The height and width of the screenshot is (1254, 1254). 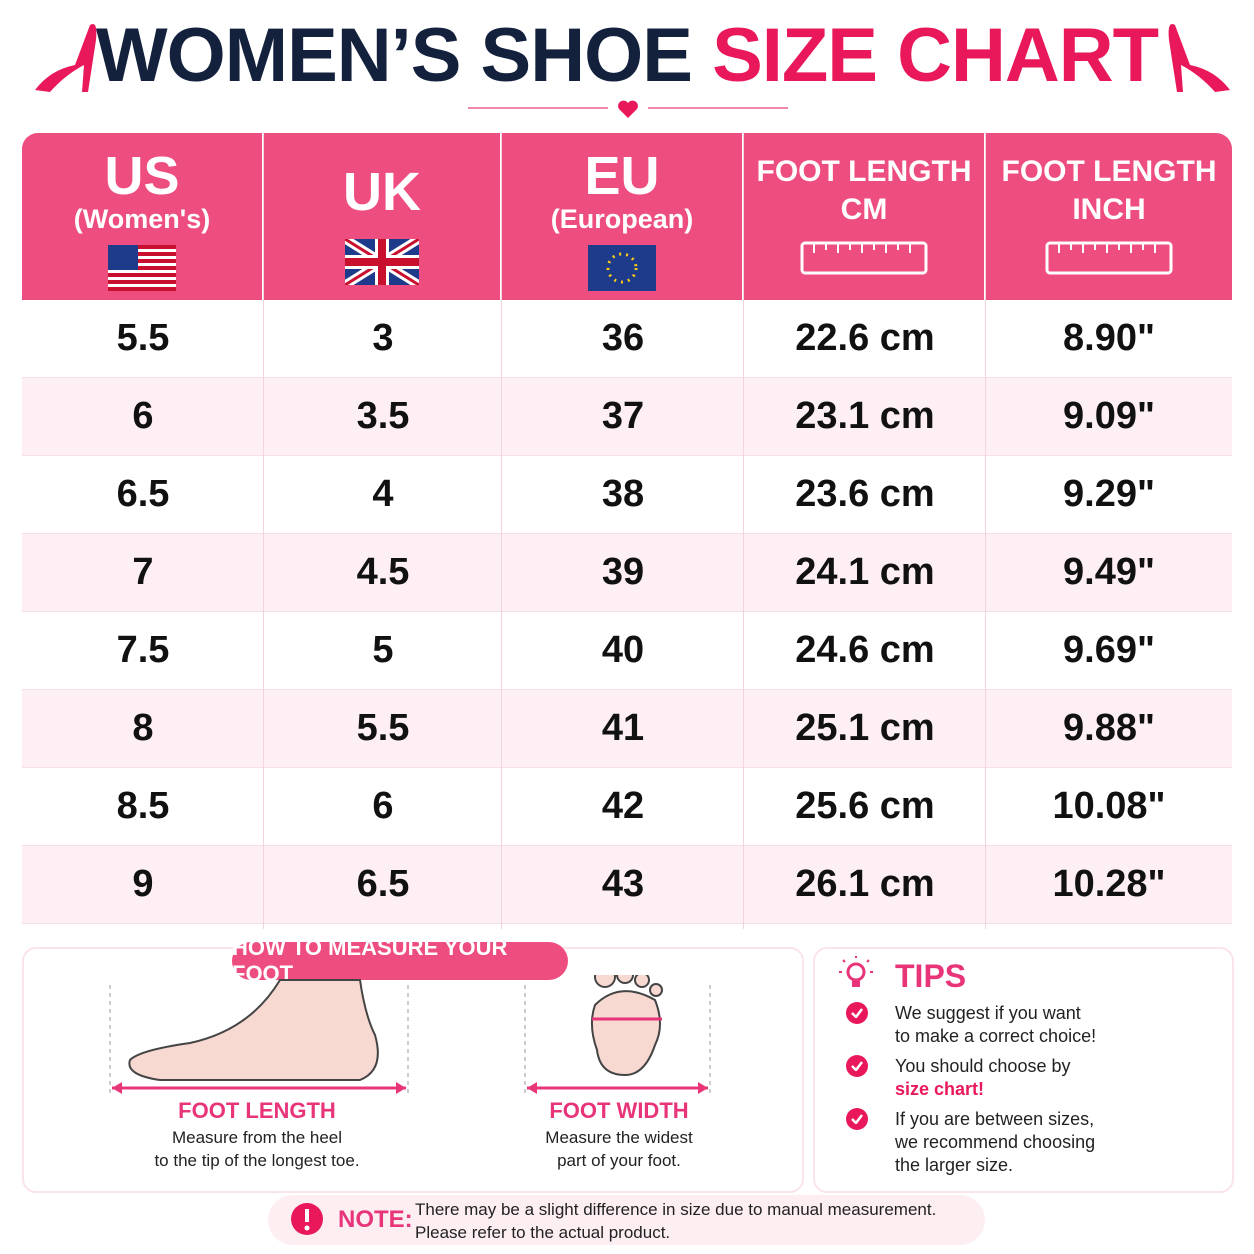 What do you see at coordinates (383, 884) in the screenshot?
I see `table-cell: 6.5` at bounding box center [383, 884].